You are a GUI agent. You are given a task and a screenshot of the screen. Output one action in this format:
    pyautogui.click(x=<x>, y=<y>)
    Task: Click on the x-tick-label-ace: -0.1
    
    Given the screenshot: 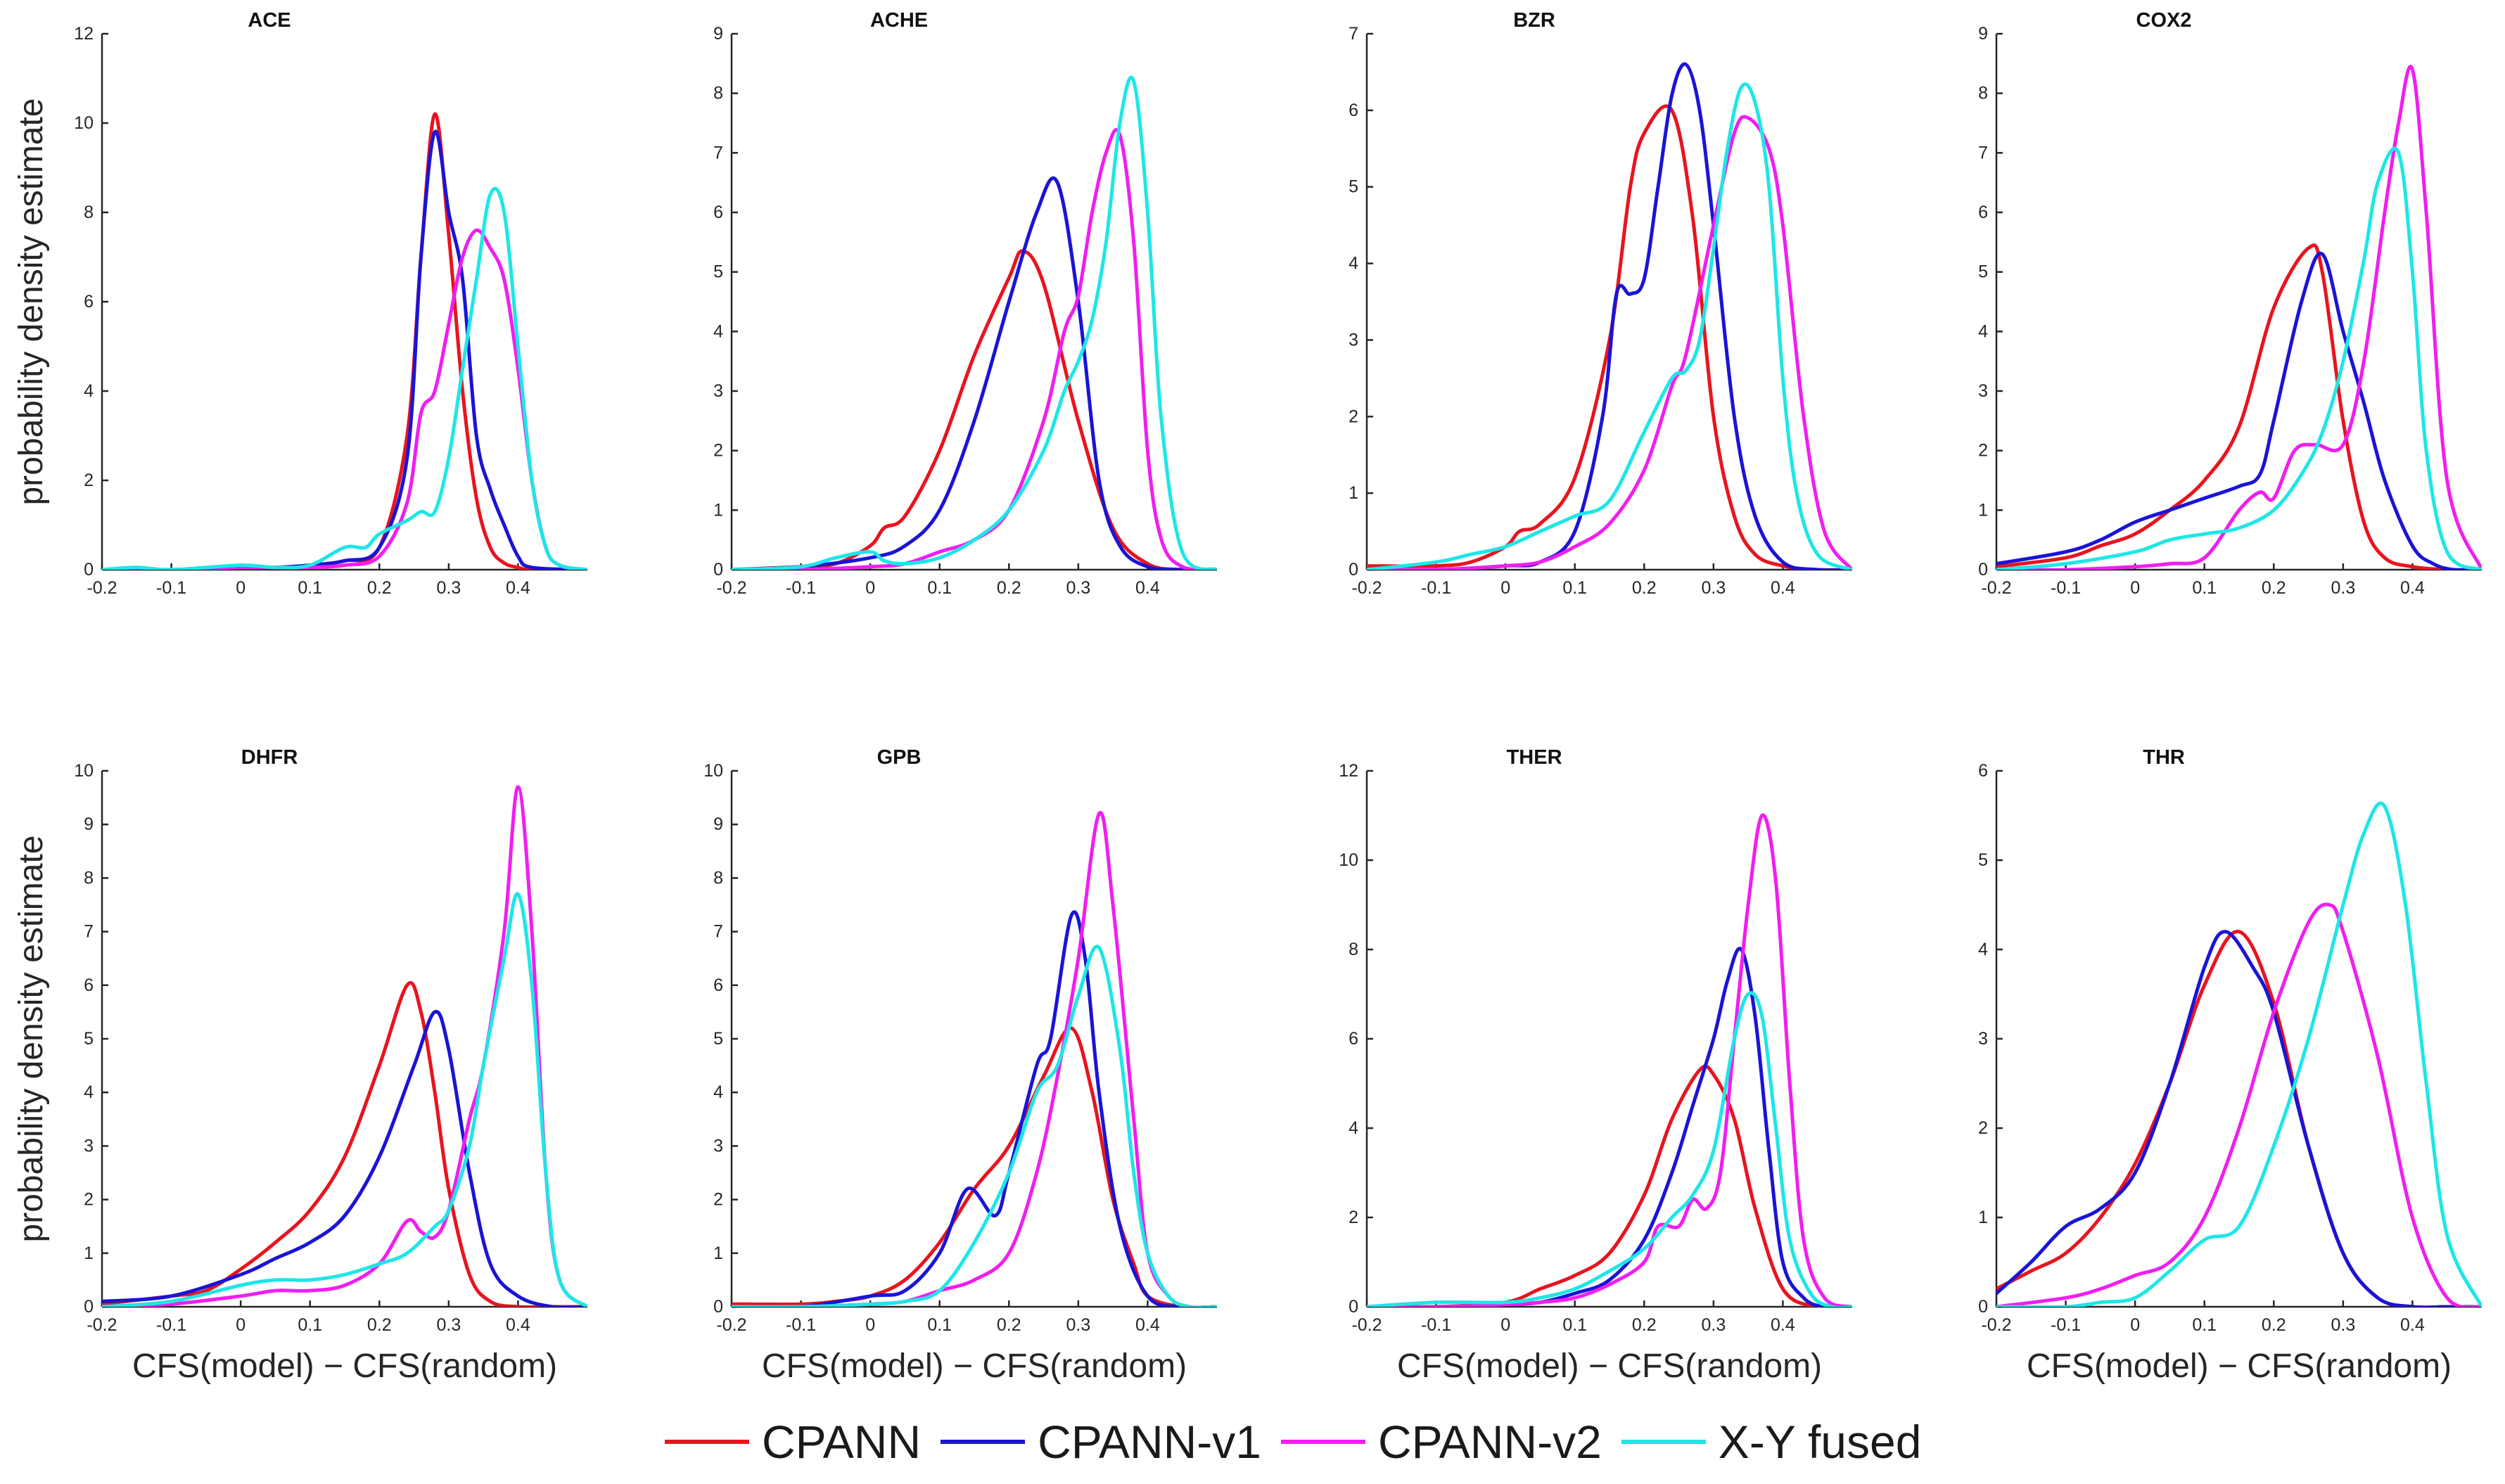 What is the action you would take?
    pyautogui.click(x=171, y=588)
    